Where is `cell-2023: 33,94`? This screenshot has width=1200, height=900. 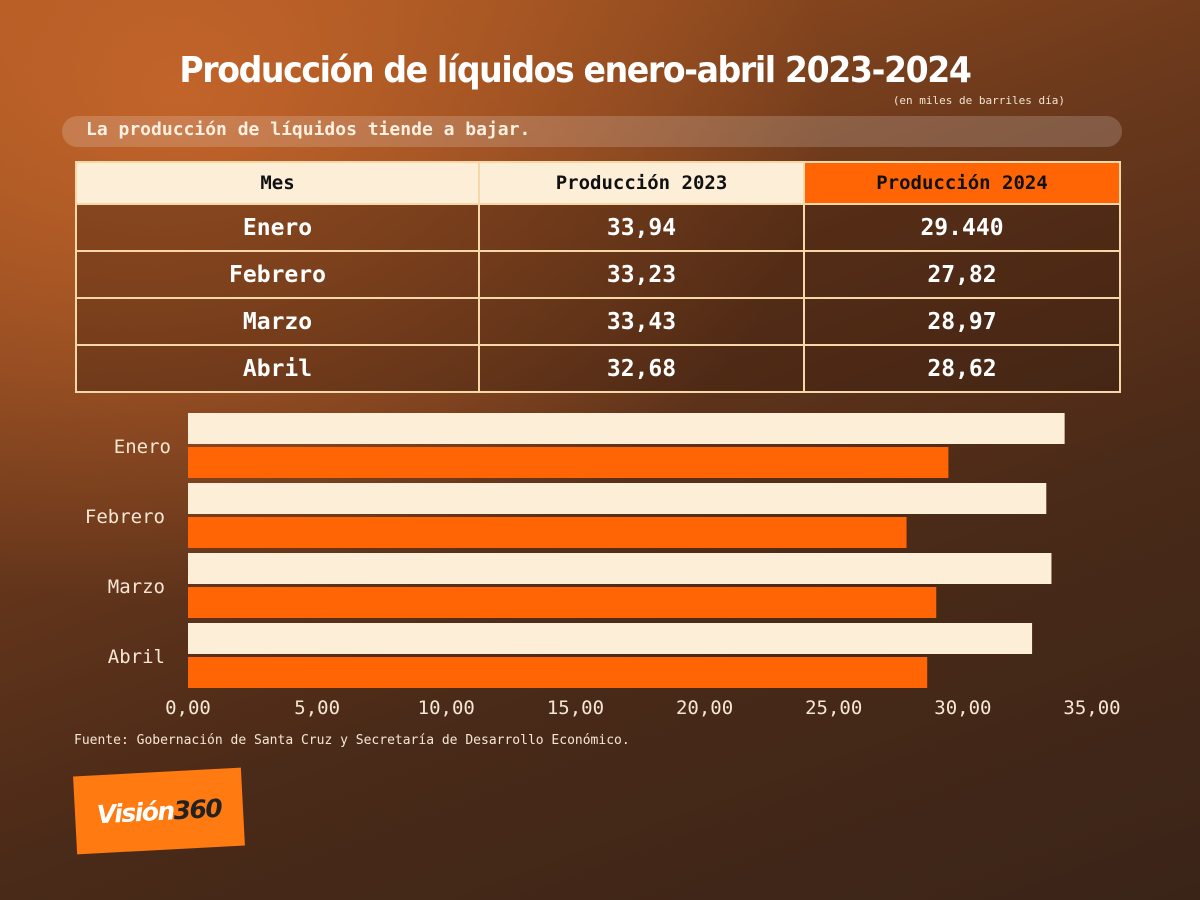 cell-2023: 33,94 is located at coordinates (641, 227).